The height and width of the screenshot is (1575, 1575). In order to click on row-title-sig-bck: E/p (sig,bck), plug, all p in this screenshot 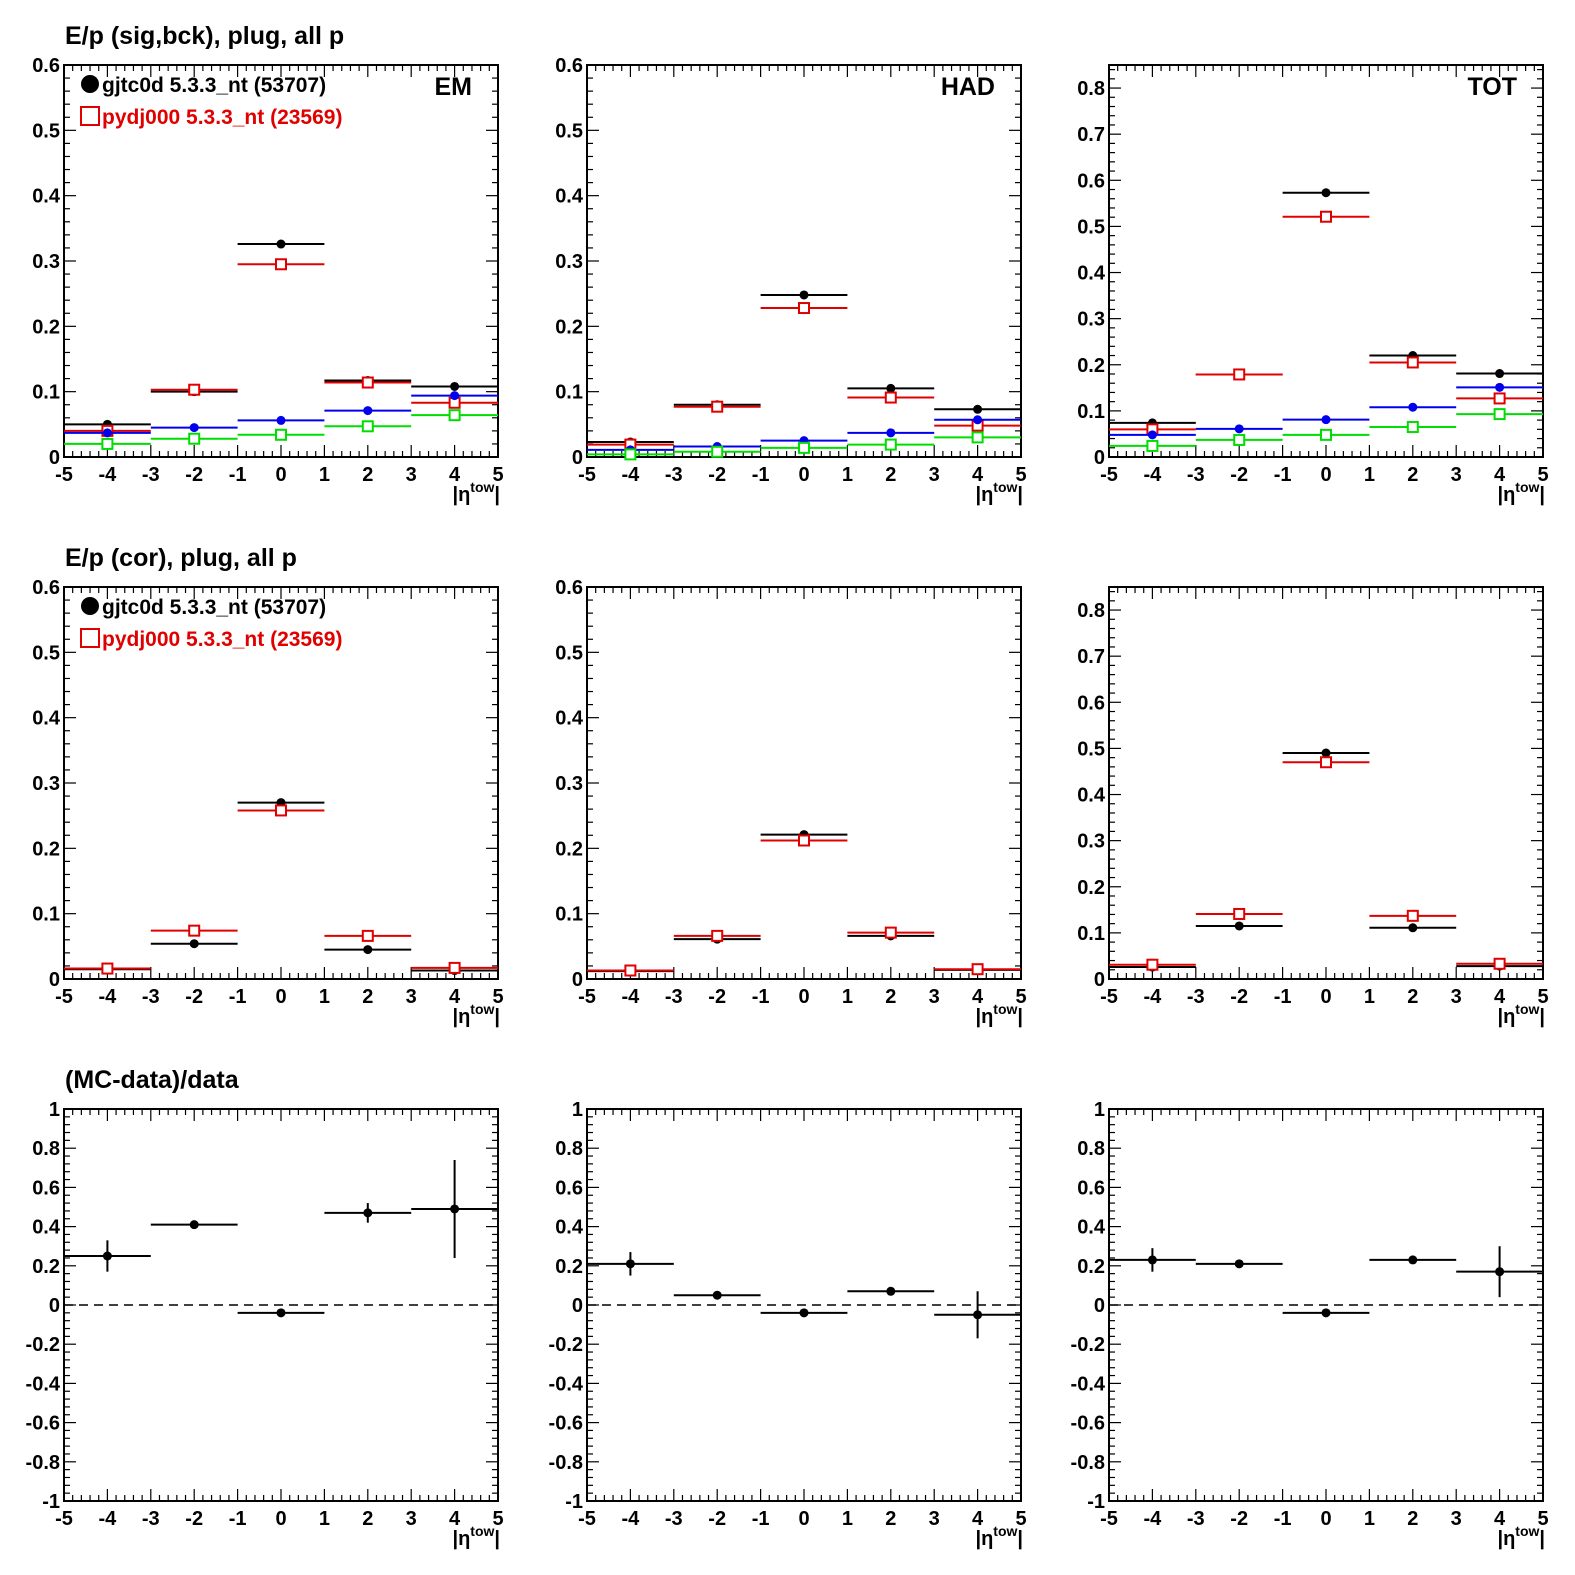, I will do `click(204, 36)`.